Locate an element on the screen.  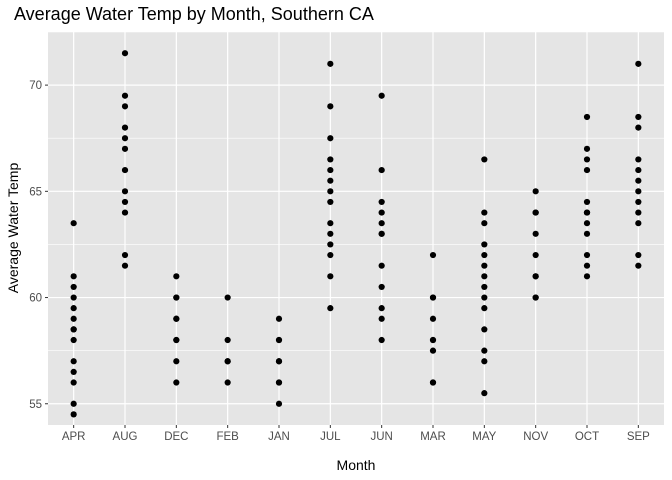
chart-title: Average Water Temp by Month, Southern CA is located at coordinates (194, 14).